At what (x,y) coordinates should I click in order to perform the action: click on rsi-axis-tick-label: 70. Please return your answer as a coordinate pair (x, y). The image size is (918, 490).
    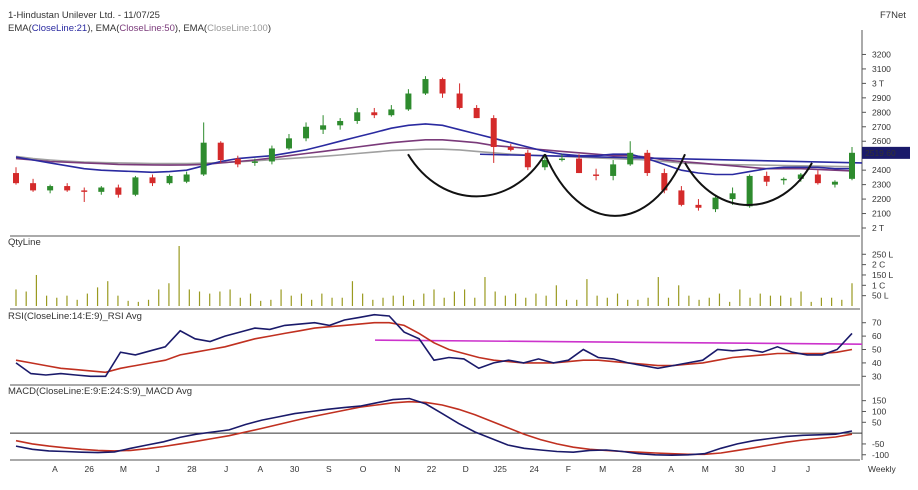
    Looking at the image, I should click on (877, 323).